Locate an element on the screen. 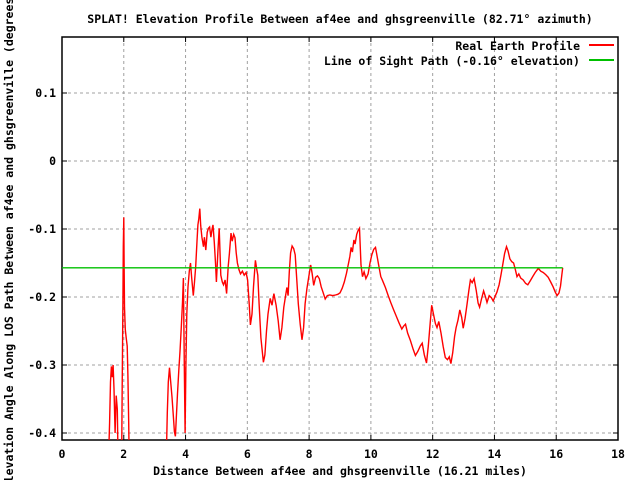 The height and width of the screenshot is (480, 640). y-tick-label: -0.4 is located at coordinates (42, 433).